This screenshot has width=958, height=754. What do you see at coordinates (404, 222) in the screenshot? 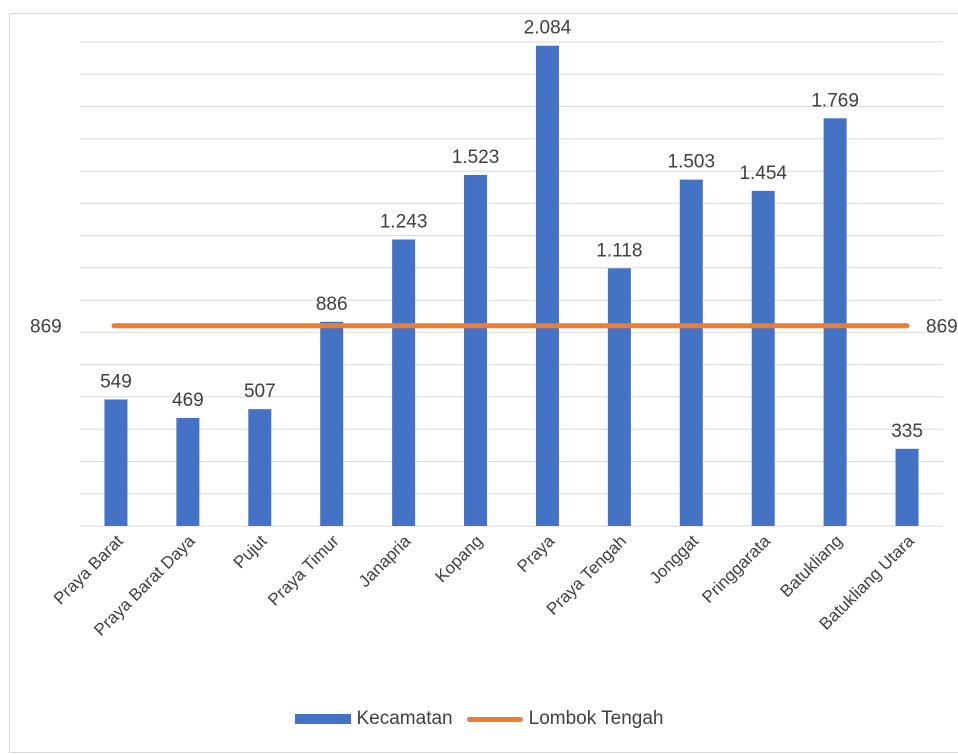
I see `bar-value-label: 1.243` at bounding box center [404, 222].